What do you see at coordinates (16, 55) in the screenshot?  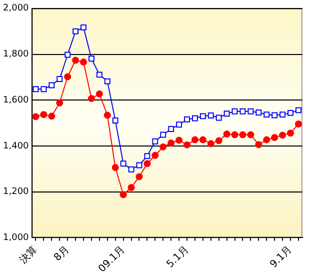 I see `y-tick-label: 1,800` at bounding box center [16, 55].